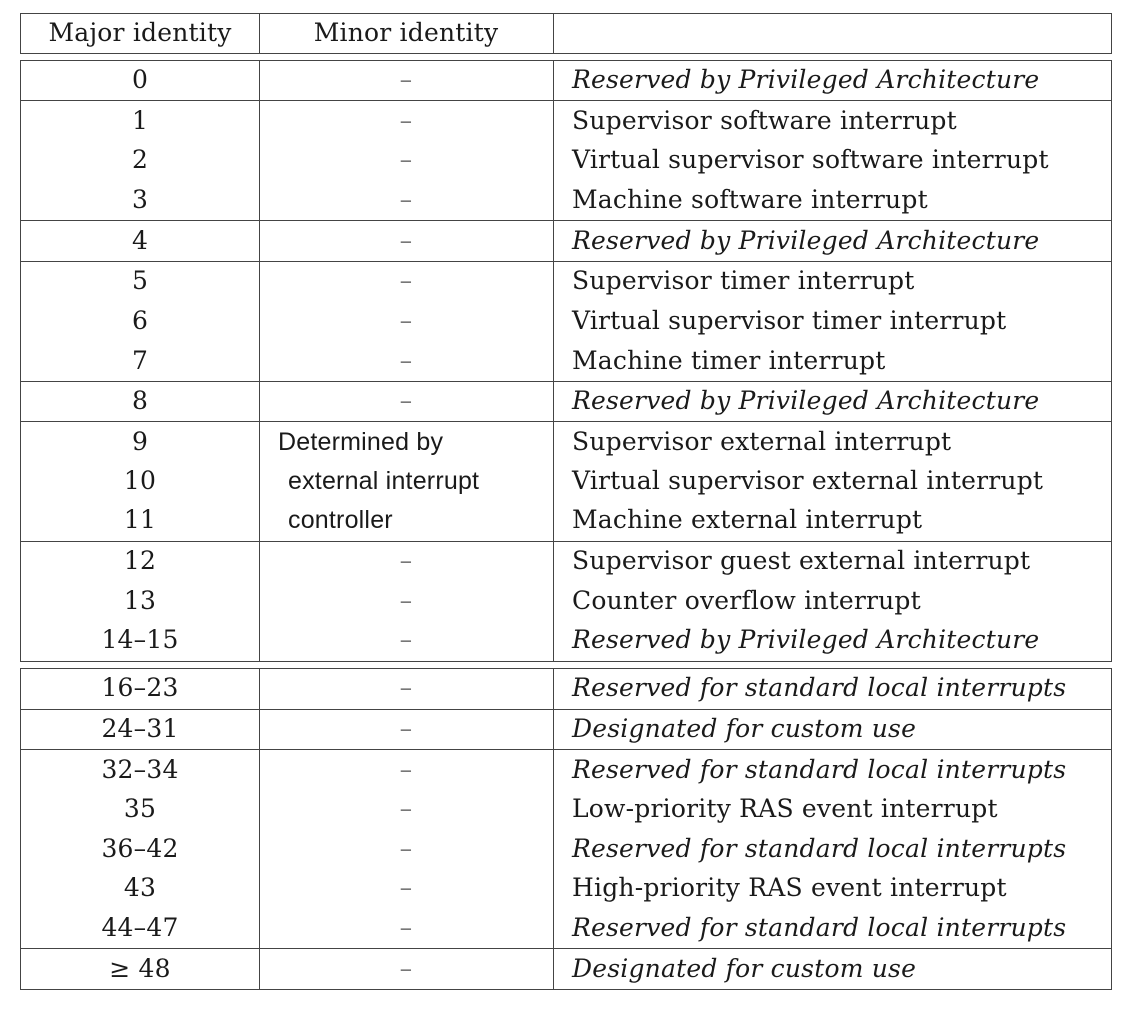 This screenshot has height=1017, width=1139. I want to click on major-identity: 8, so click(140, 400).